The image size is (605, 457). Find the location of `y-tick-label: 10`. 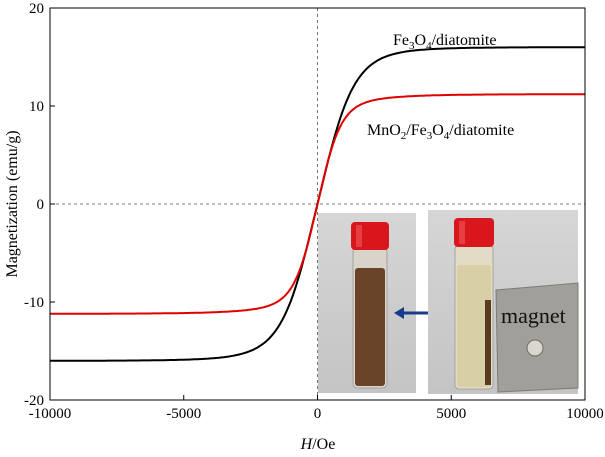

y-tick-label: 10 is located at coordinates (36, 107).